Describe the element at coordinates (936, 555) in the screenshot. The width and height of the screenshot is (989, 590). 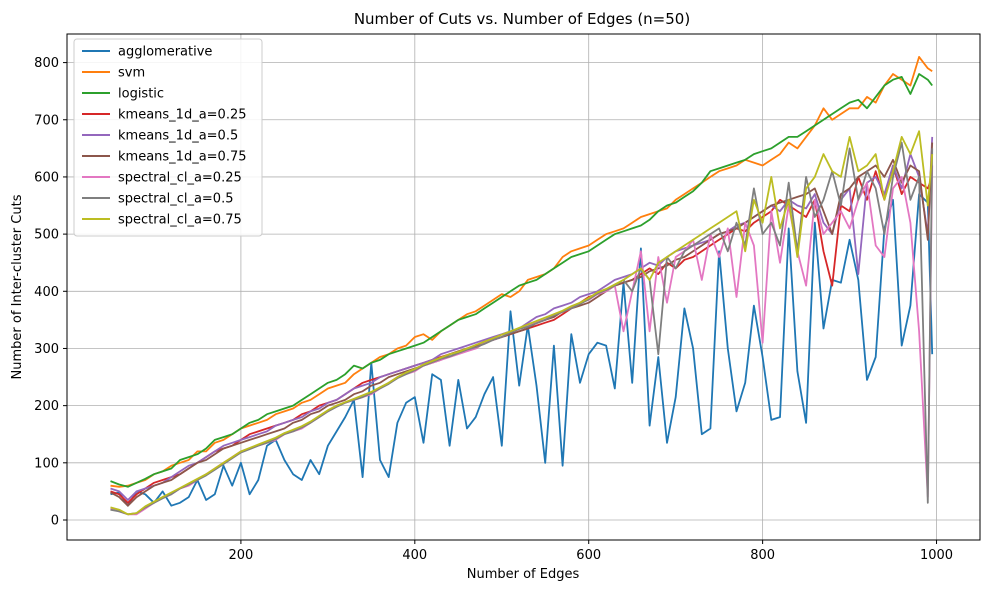
I see `x-tick-label: 1000` at that location.